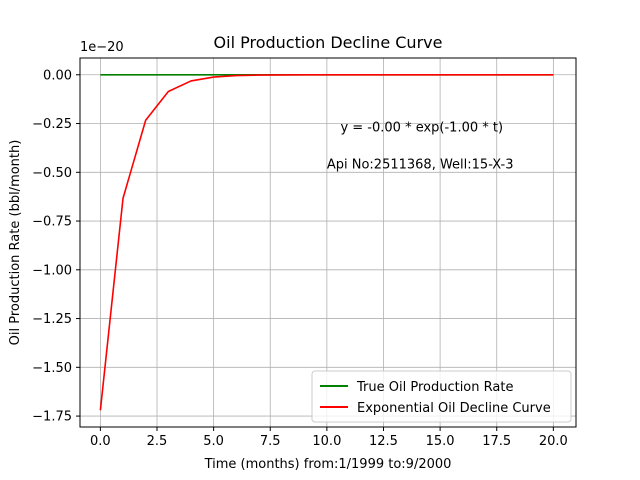  What do you see at coordinates (157, 441) in the screenshot?
I see `x-tick-label: 2.5` at bounding box center [157, 441].